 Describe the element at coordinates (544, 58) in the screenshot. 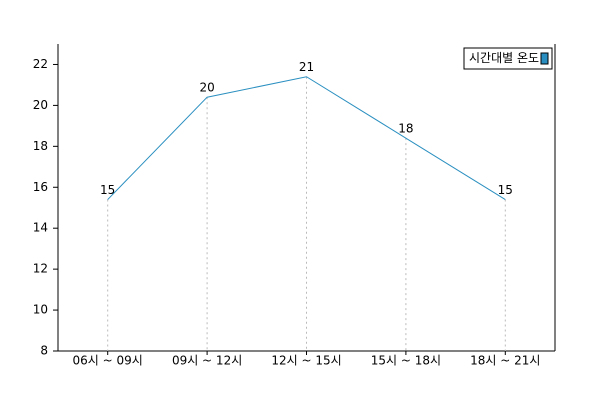

I see `legend-swatch` at that location.